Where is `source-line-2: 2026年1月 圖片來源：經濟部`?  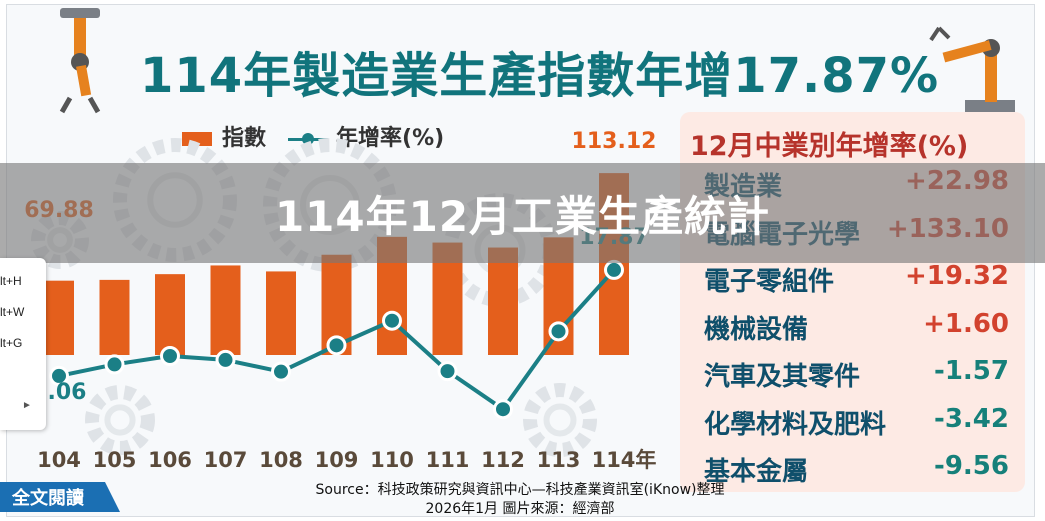
source-line-2: 2026年1月 圖片來源：經濟部 is located at coordinates (520, 509).